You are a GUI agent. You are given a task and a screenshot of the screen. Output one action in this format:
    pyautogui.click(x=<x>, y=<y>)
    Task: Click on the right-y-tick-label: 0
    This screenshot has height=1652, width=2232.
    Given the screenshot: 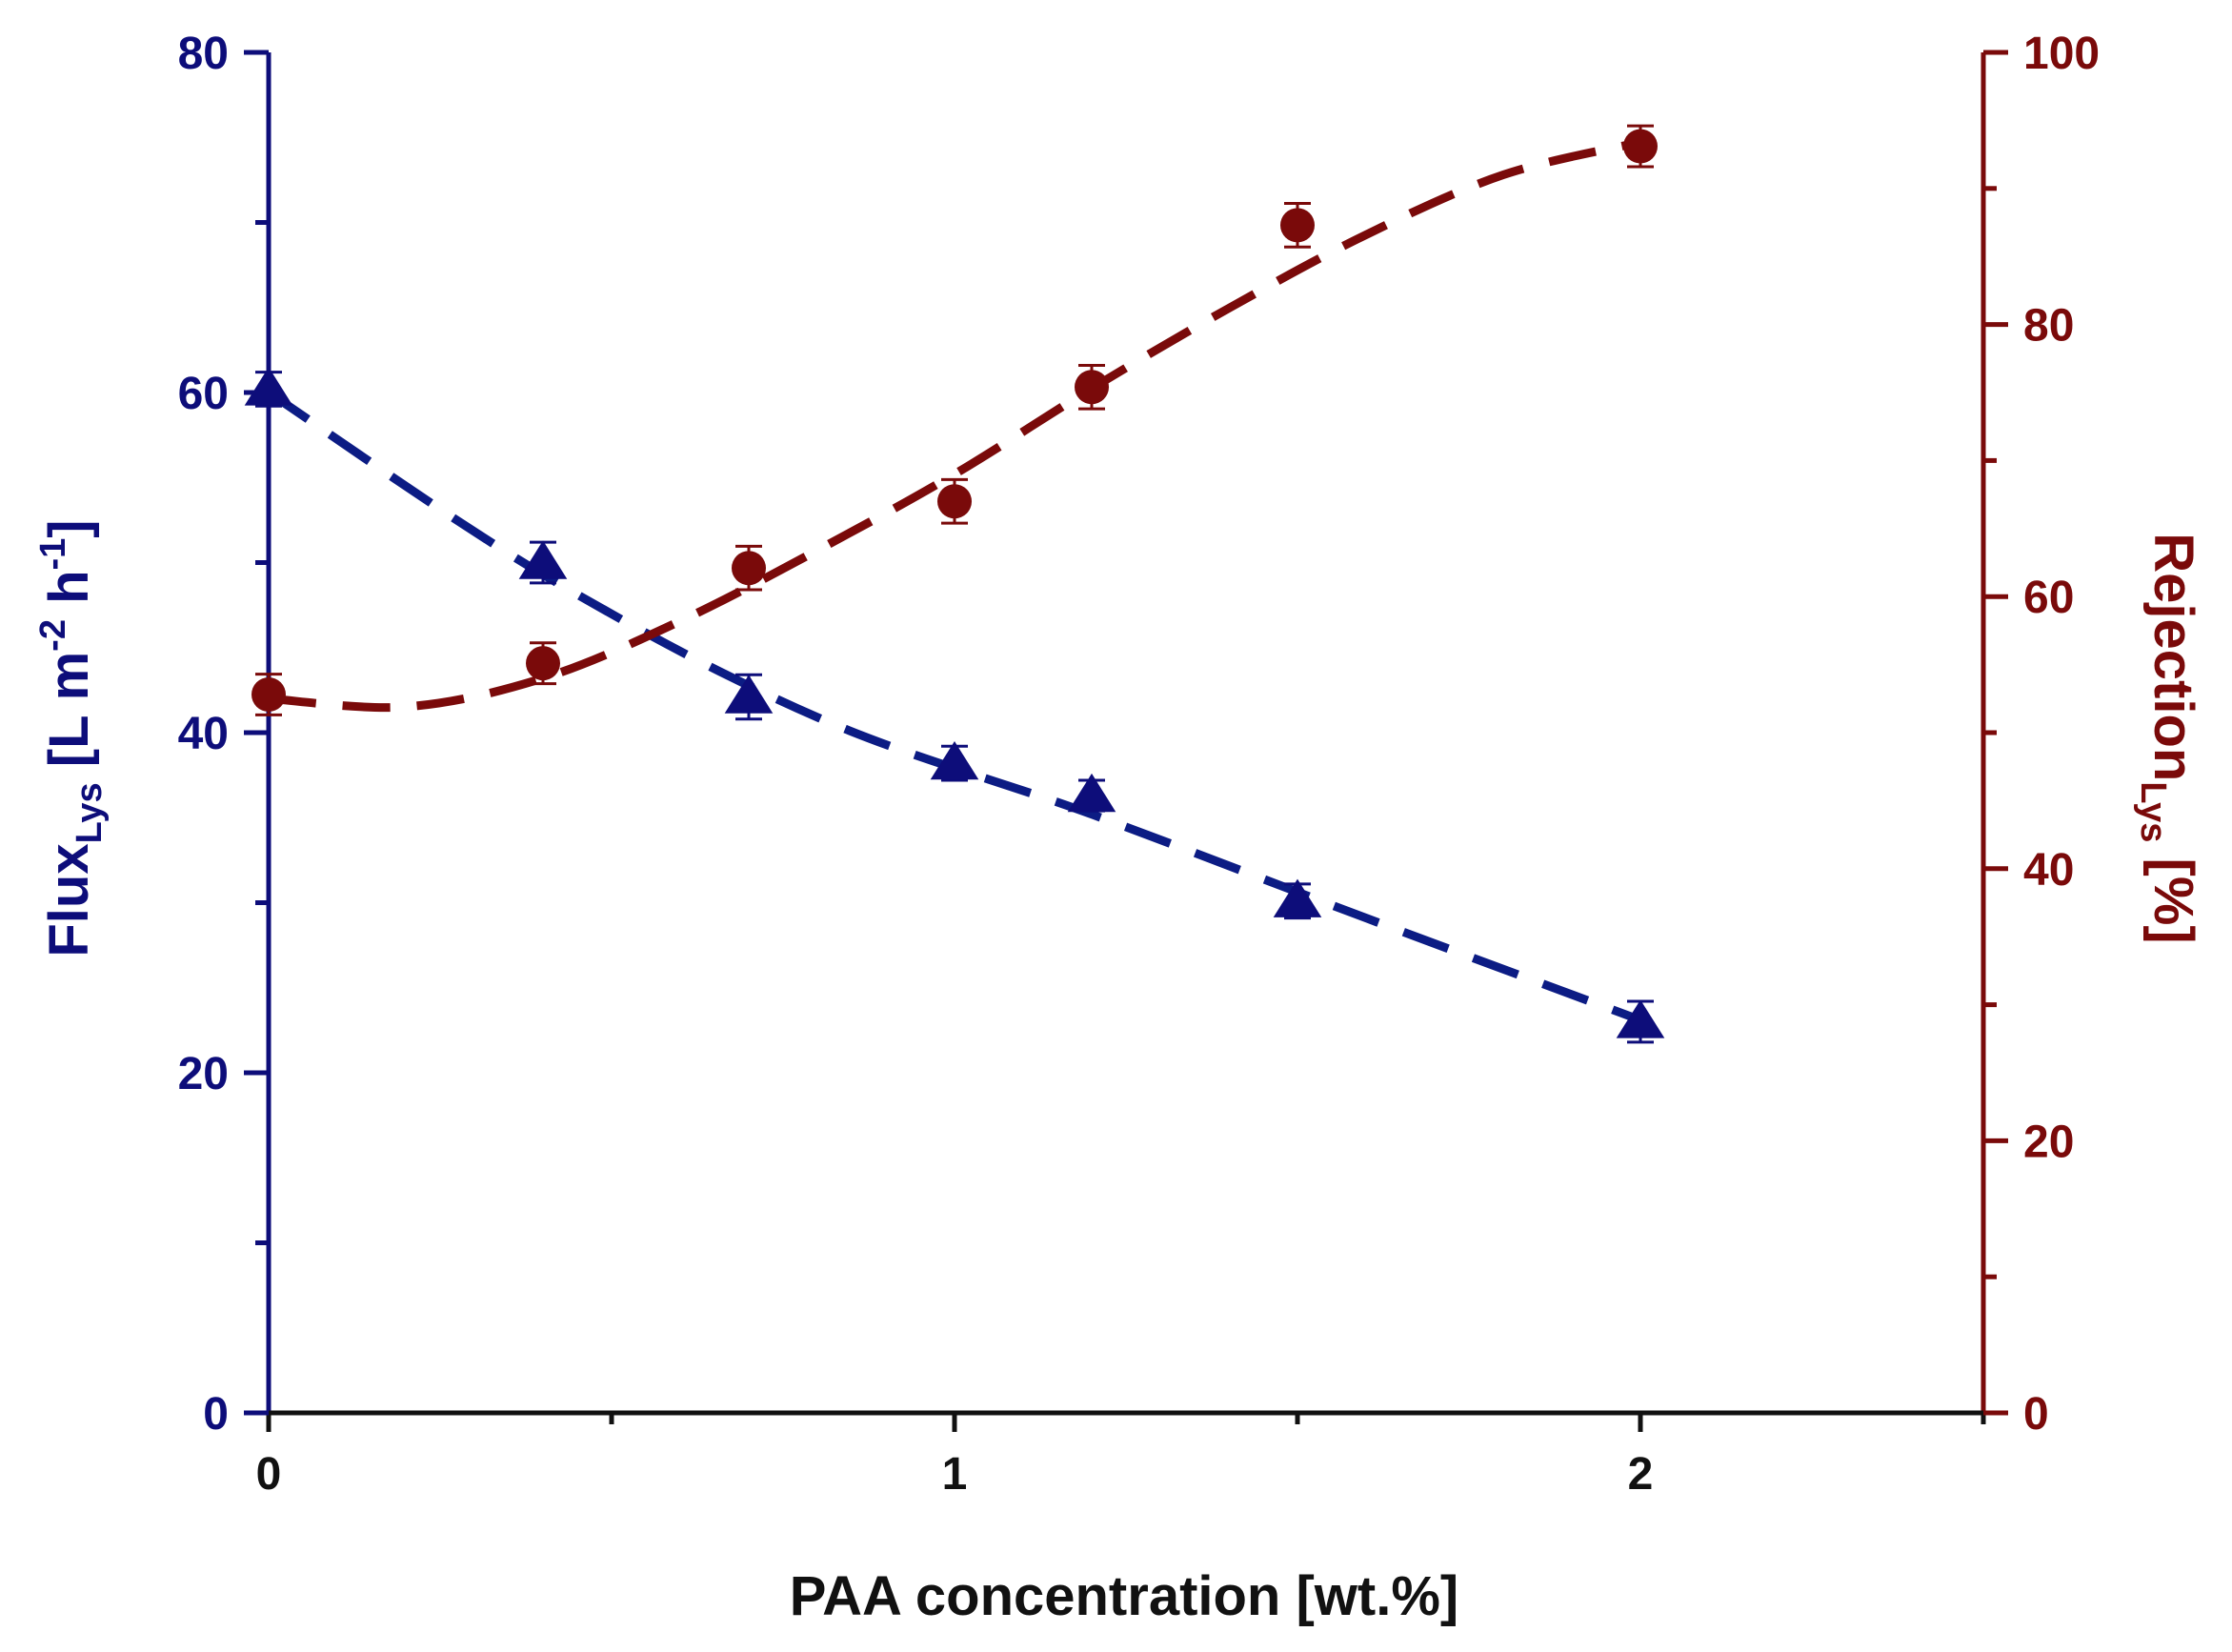 What is the action you would take?
    pyautogui.click(x=2036, y=1414)
    